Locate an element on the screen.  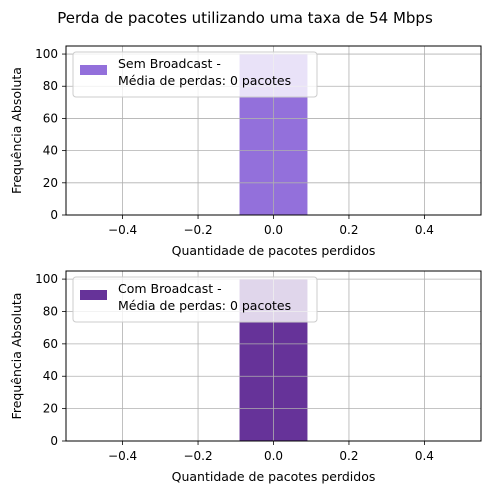
chart-top-legend-box is located at coordinates (195, 74).